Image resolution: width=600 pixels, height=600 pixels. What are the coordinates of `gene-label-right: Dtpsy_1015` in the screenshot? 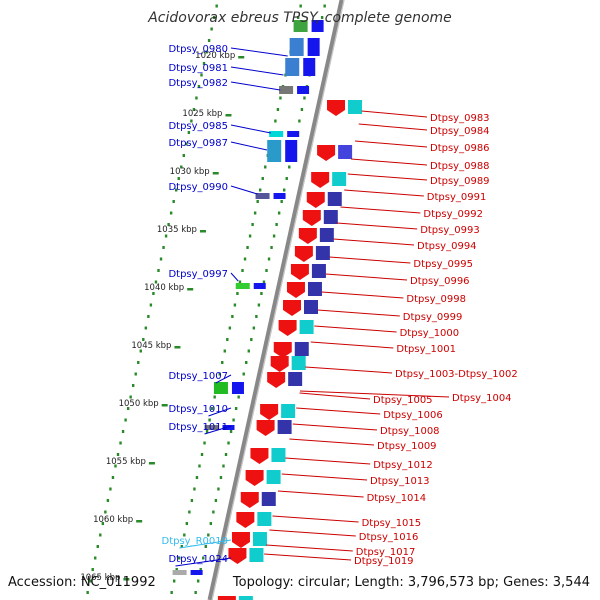 It's located at (392, 523).